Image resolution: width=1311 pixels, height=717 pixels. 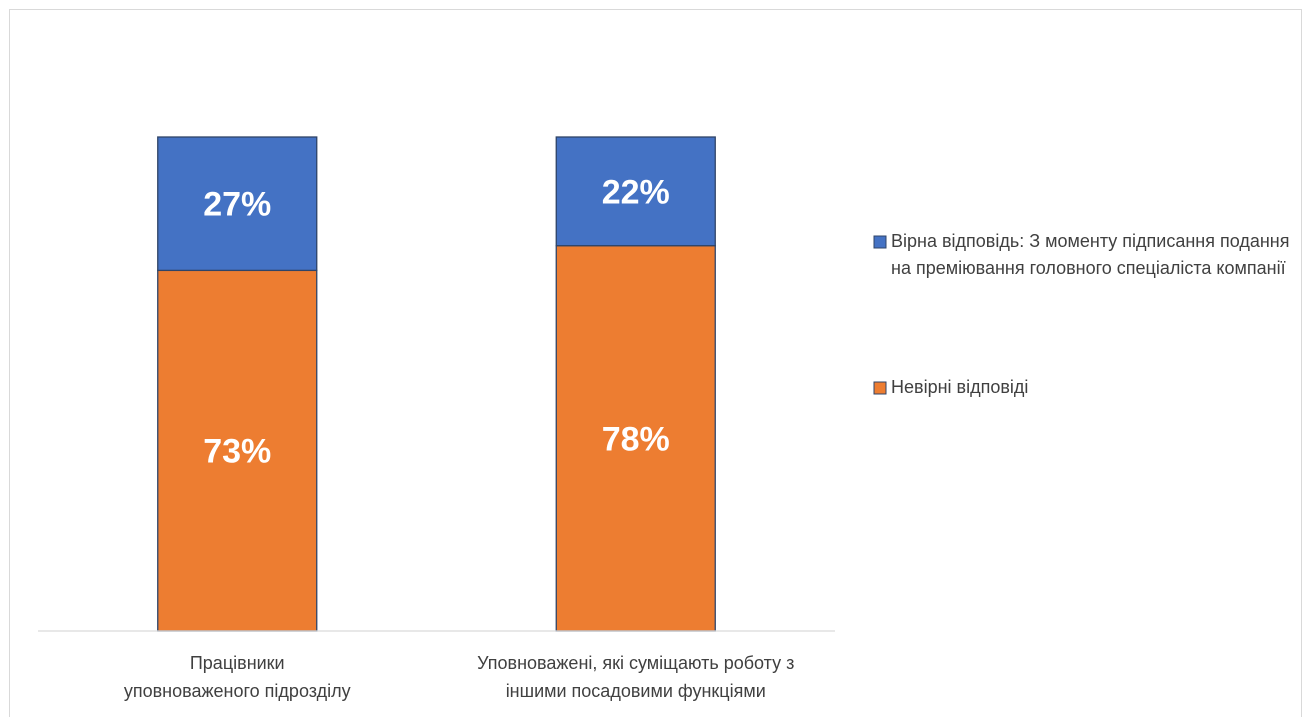 I want to click on x-tick-label: іншими посадовими функціями, so click(x=636, y=691).